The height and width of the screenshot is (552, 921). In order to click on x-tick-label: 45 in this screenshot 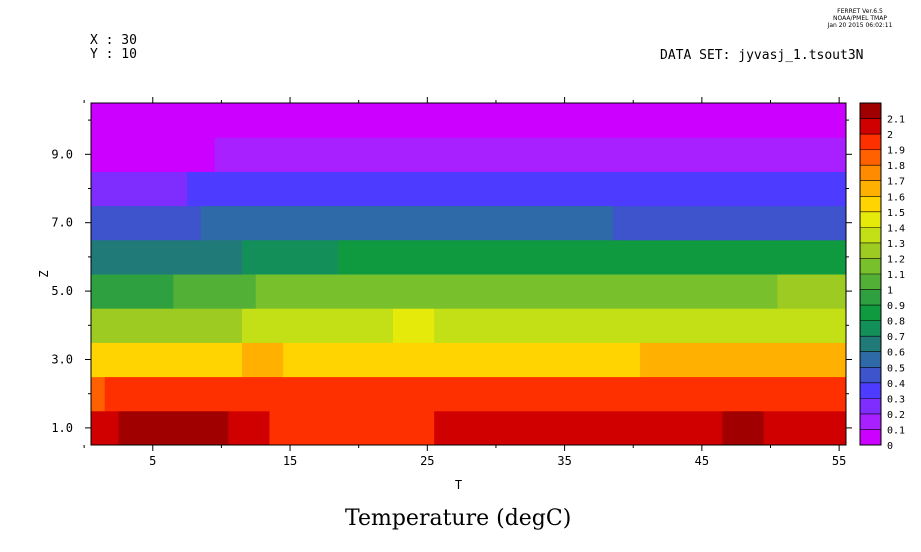, I will do `click(702, 461)`.